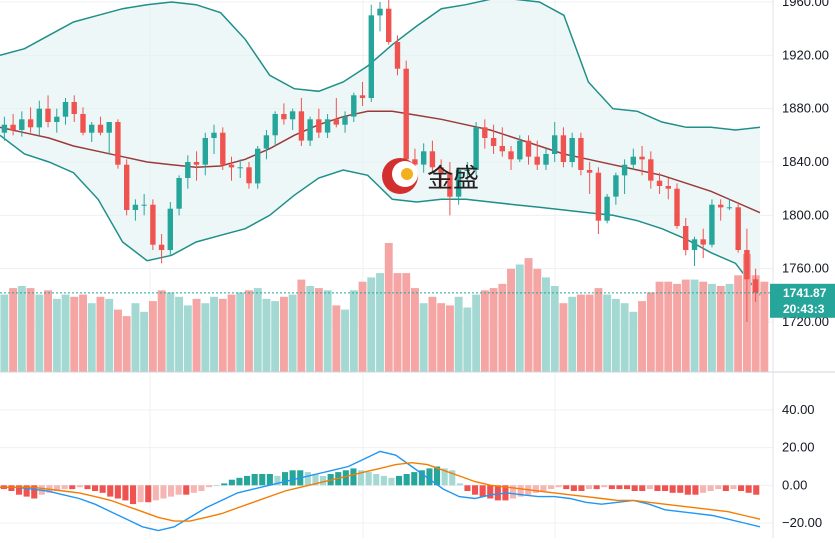  Describe the element at coordinates (380, 485) in the screenshot. I see `macd-histogram` at that location.